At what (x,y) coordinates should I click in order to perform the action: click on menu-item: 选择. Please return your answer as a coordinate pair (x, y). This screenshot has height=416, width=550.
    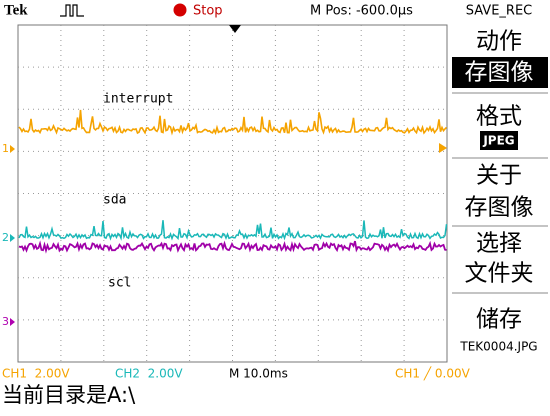
    Looking at the image, I should click on (499, 244).